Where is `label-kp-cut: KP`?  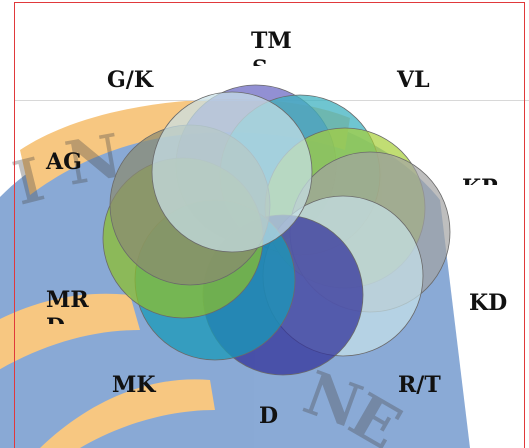 label-kp-cut: KP is located at coordinates (480, 181).